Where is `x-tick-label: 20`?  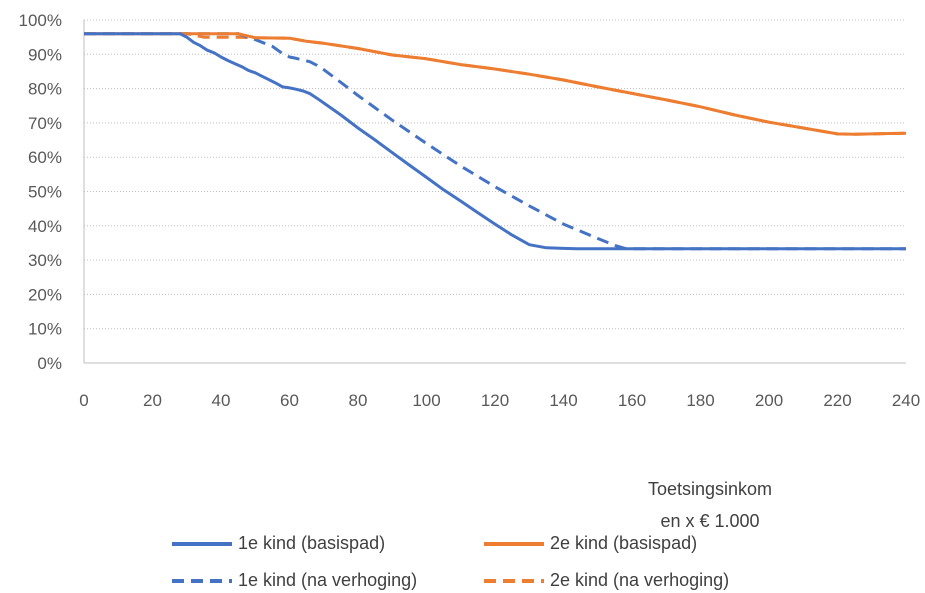 x-tick-label: 20 is located at coordinates (152, 400).